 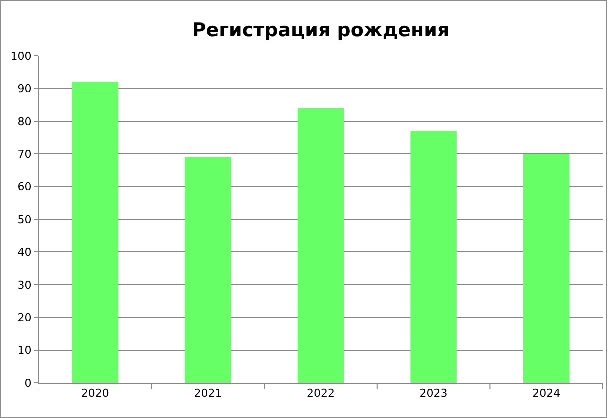 What do you see at coordinates (321, 31) in the screenshot?
I see `chart-title: Регистрация рождения` at bounding box center [321, 31].